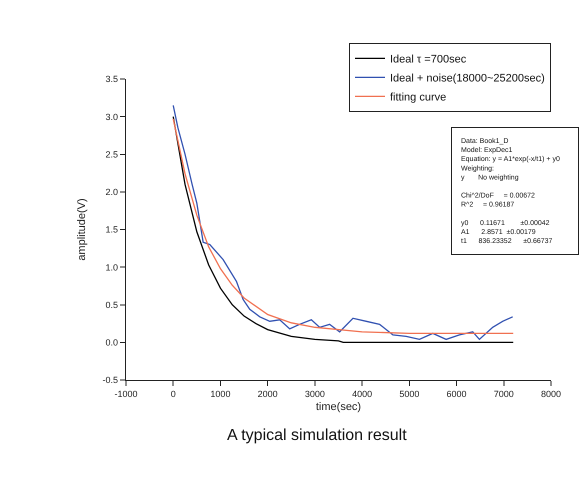 This screenshot has height=480, width=585. I want to click on legend-label: fitting curve, so click(418, 98).